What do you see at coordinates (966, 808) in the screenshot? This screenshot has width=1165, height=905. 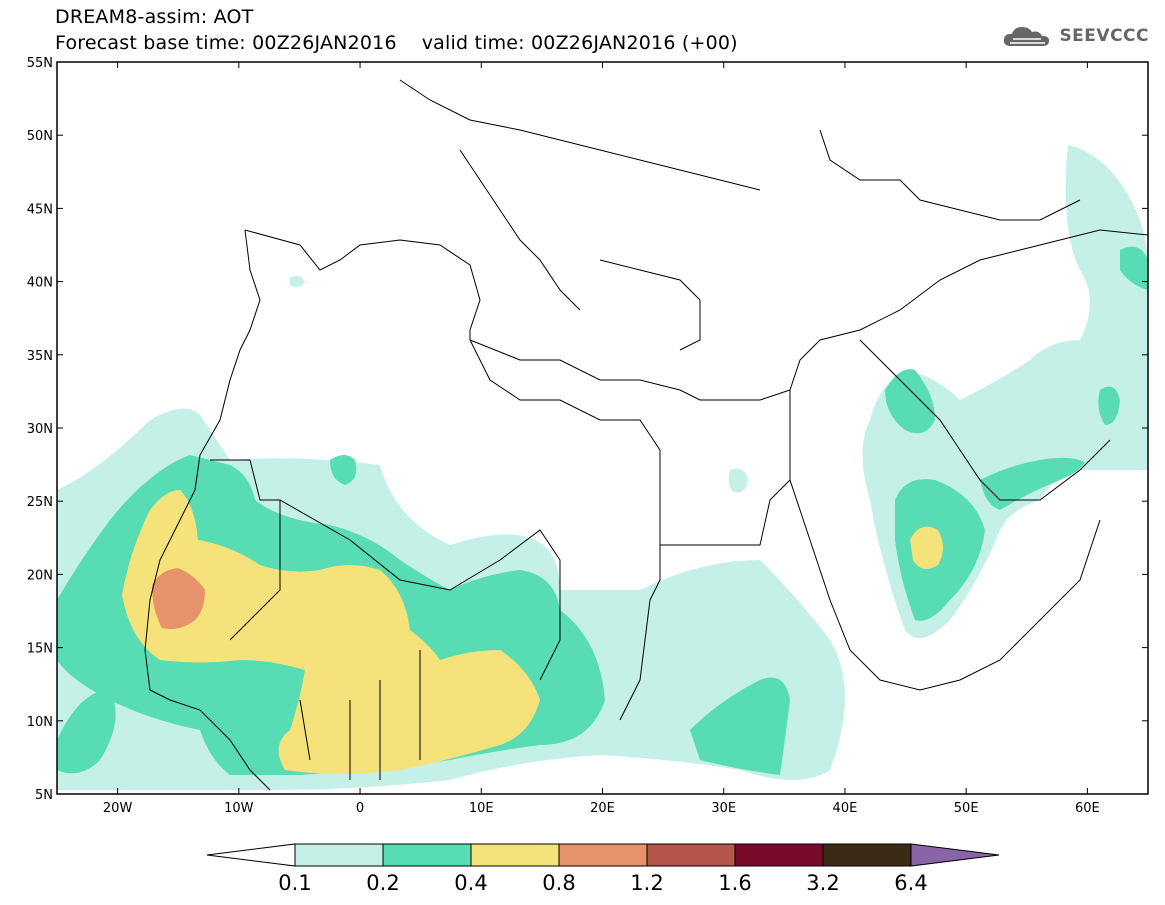 I see `lon-tick-label: 50E` at bounding box center [966, 808].